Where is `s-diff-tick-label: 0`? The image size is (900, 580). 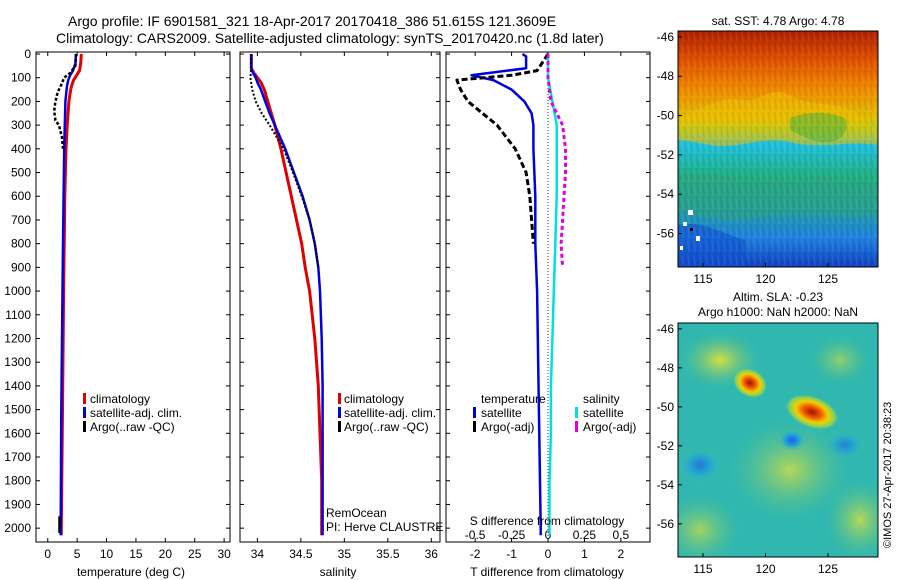
s-diff-tick-label: 0 is located at coordinates (548, 535).